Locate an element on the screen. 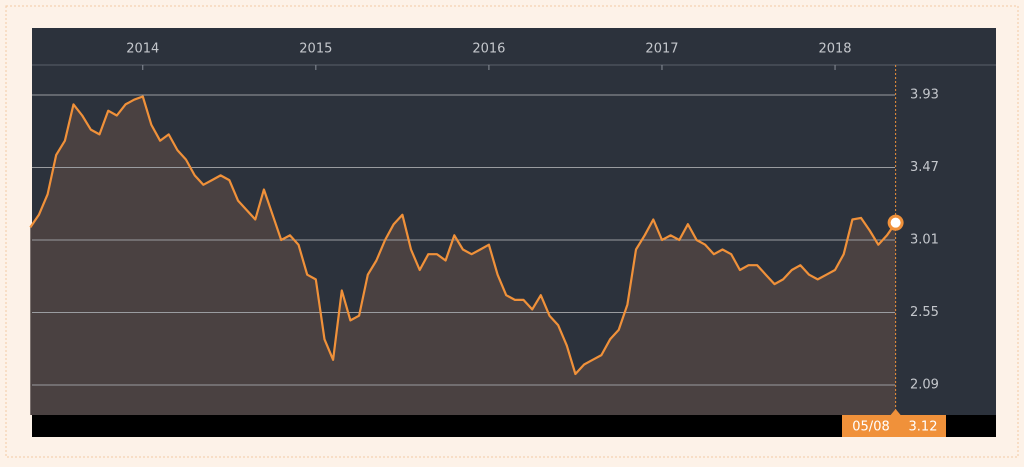  y-tick-label: 3.47 is located at coordinates (924, 167).